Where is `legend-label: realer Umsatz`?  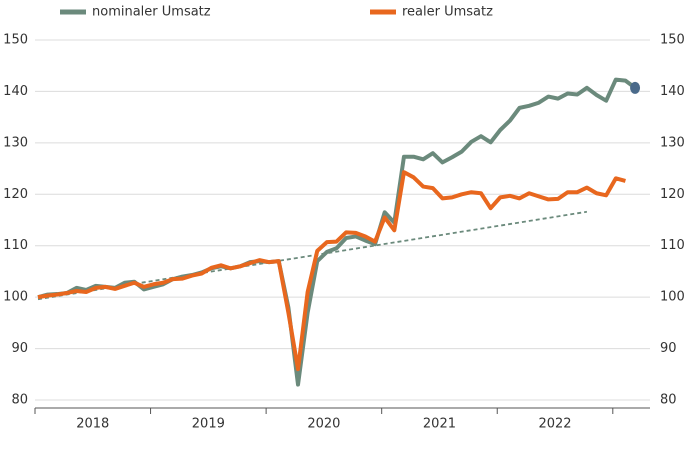 legend-label: realer Umsatz is located at coordinates (447, 12).